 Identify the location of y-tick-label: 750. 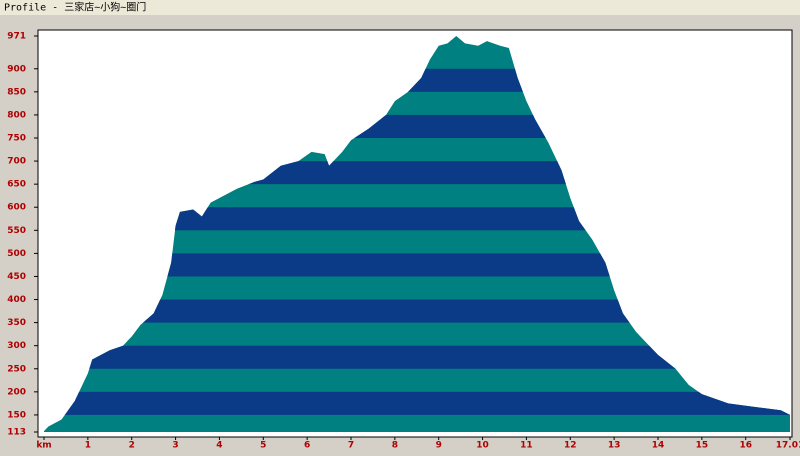
(16, 139).